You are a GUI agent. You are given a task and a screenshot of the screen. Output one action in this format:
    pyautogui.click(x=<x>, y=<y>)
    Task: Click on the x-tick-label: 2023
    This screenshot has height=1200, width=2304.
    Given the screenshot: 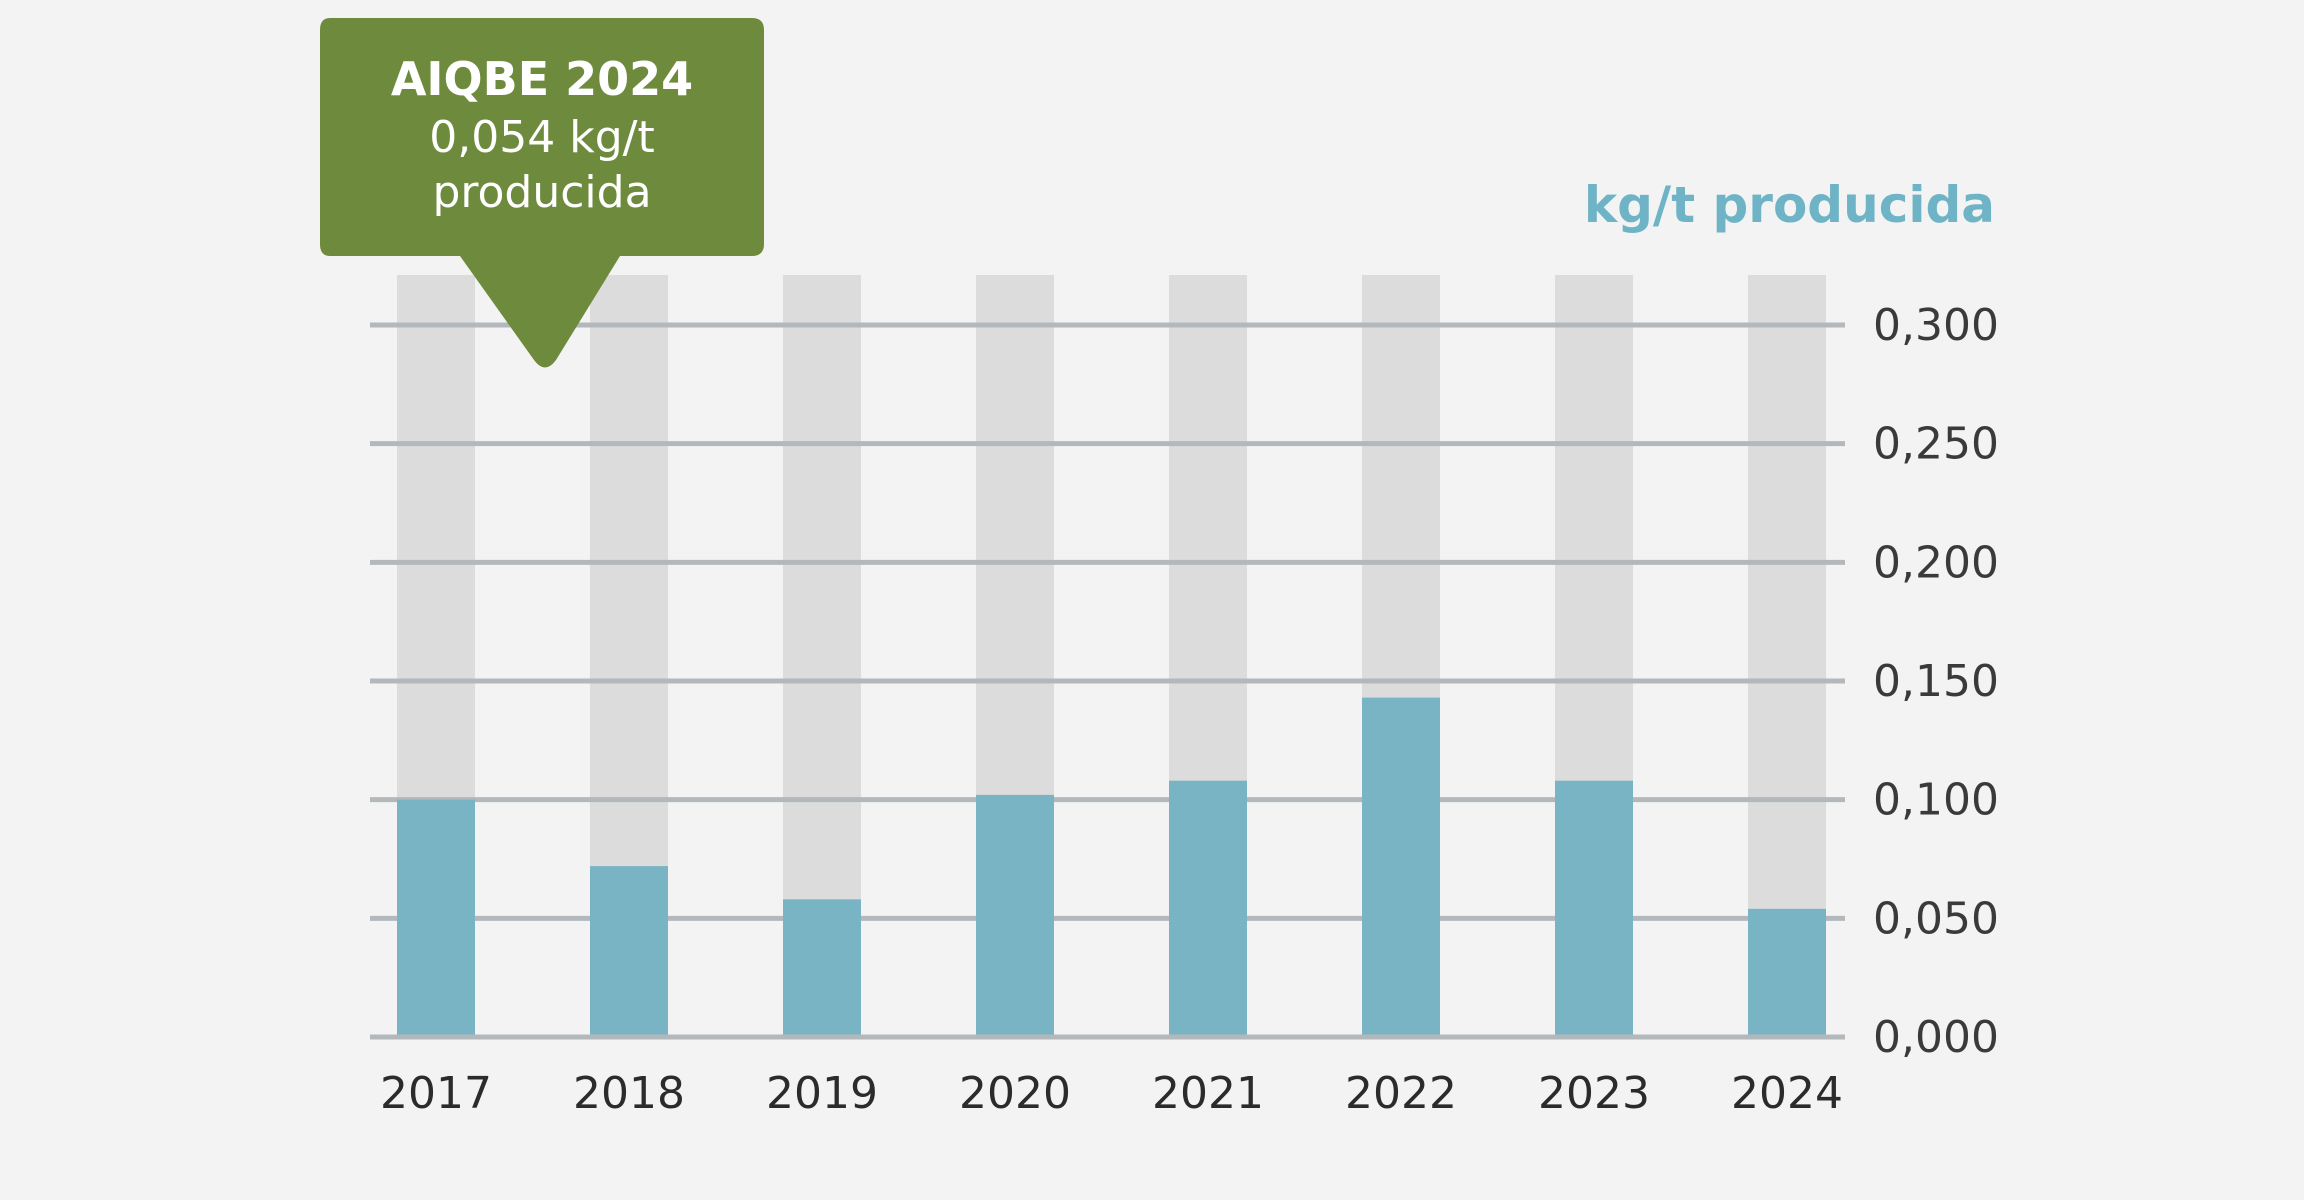 What is the action you would take?
    pyautogui.click(x=1594, y=1093)
    